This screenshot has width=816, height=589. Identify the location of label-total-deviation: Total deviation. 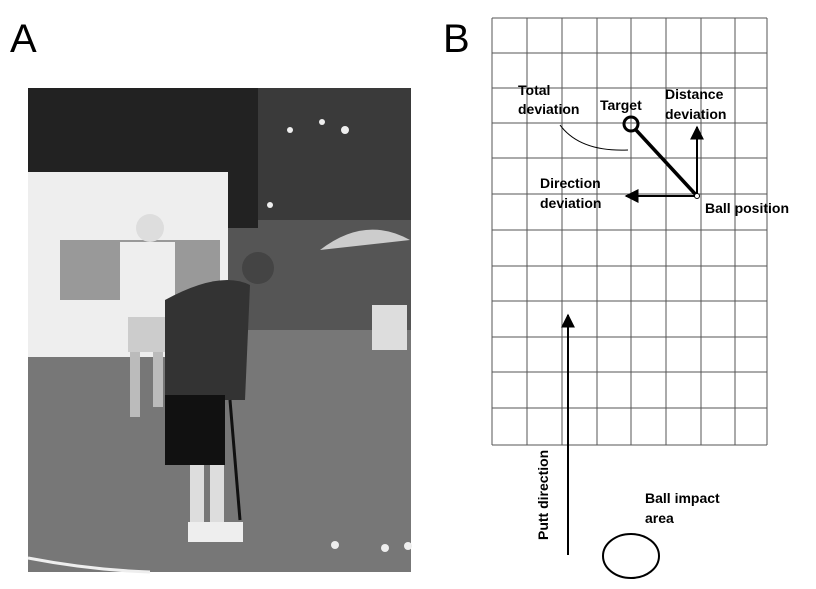
(548, 99).